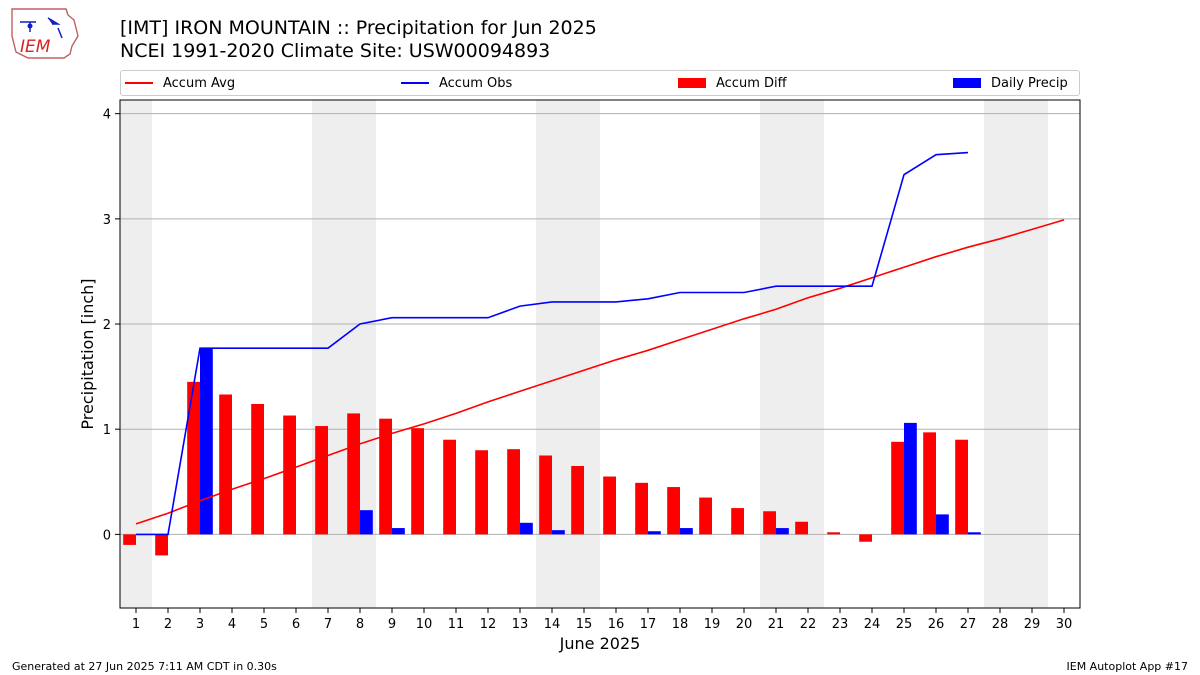  What do you see at coordinates (1000, 624) in the screenshot?
I see `x-tick-label-28: 28` at bounding box center [1000, 624].